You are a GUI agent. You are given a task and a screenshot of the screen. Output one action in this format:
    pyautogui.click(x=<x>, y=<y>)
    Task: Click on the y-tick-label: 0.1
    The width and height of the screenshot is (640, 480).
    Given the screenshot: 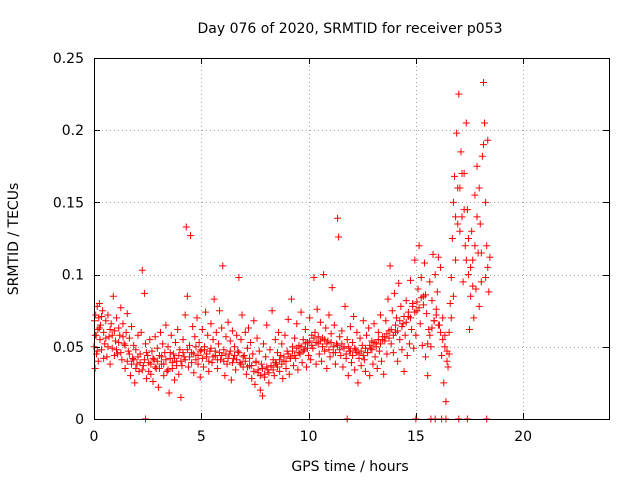 What is the action you would take?
    pyautogui.click(x=73, y=276)
    